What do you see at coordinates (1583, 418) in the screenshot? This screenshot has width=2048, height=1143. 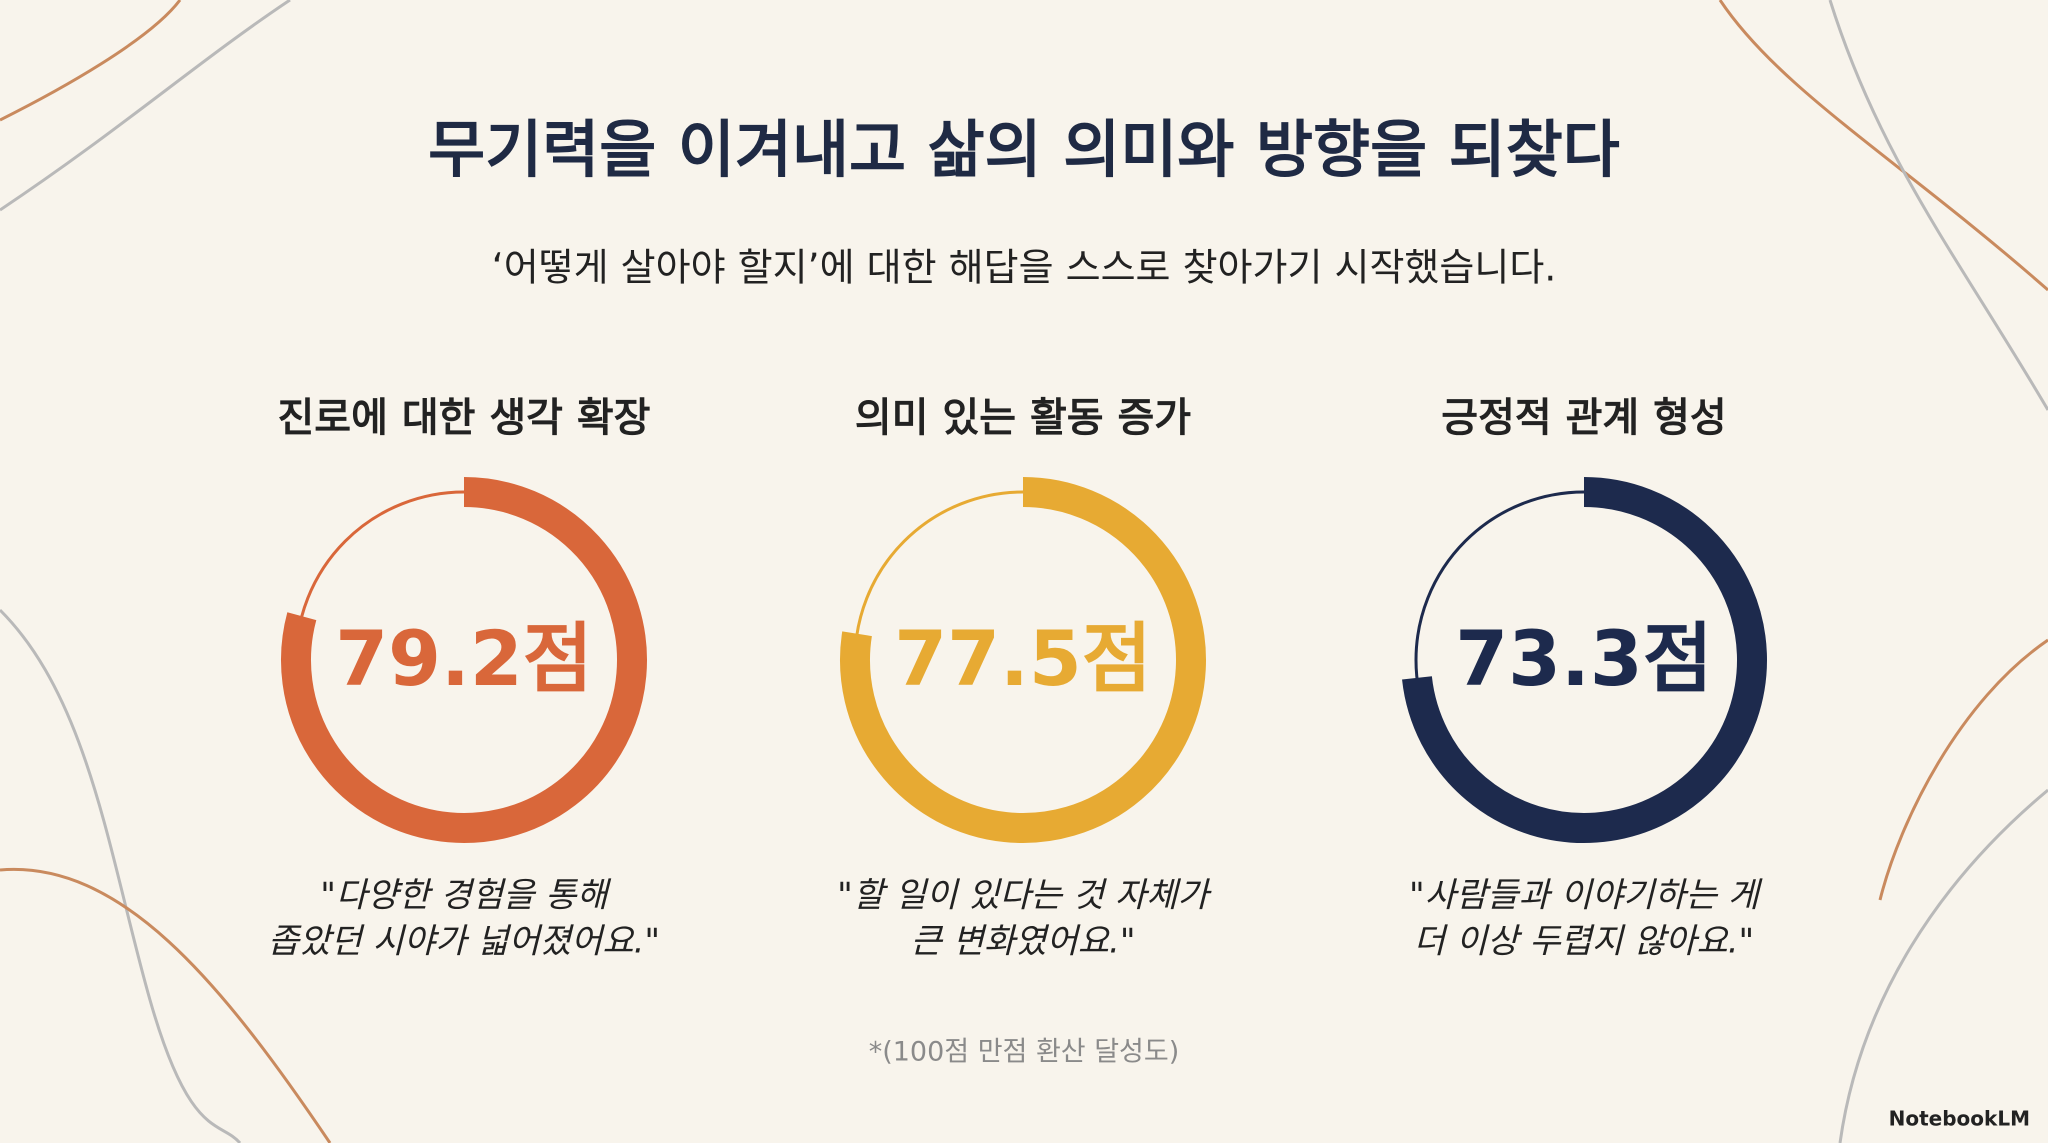 I see `chart-title: 긍정적 관계 형성` at bounding box center [1583, 418].